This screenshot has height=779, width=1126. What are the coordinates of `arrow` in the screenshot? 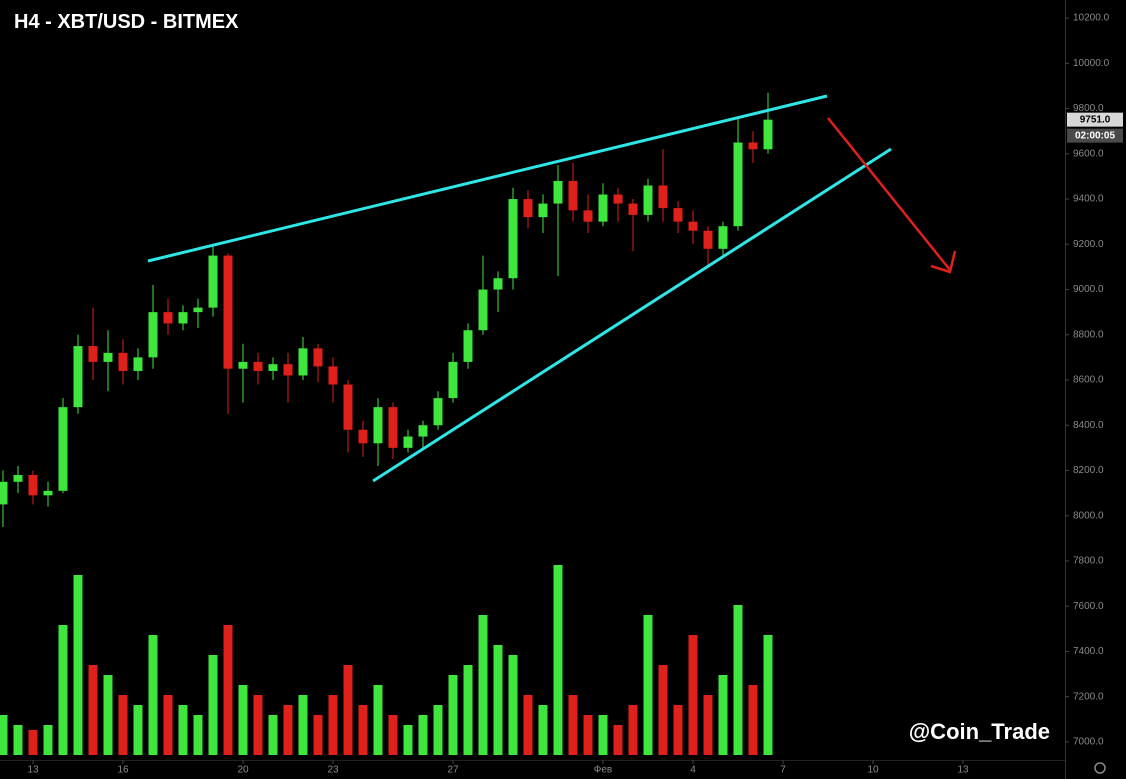 It's located at (889, 194).